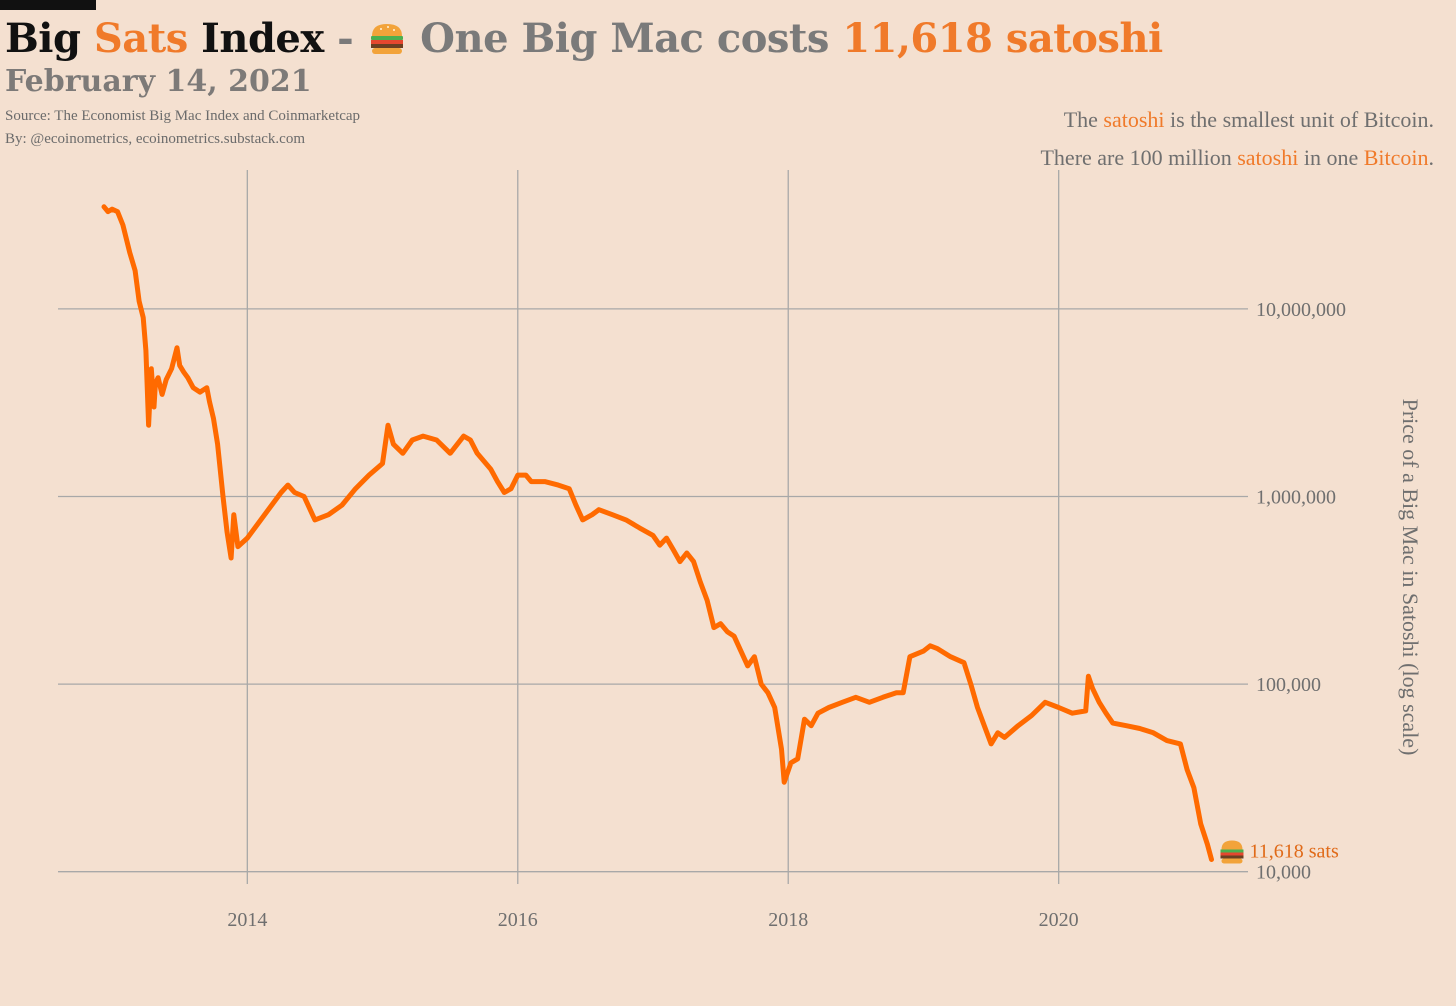 The image size is (1456, 1006). What do you see at coordinates (1136, 157) in the screenshot?
I see `note2-a: There are 100 million` at bounding box center [1136, 157].